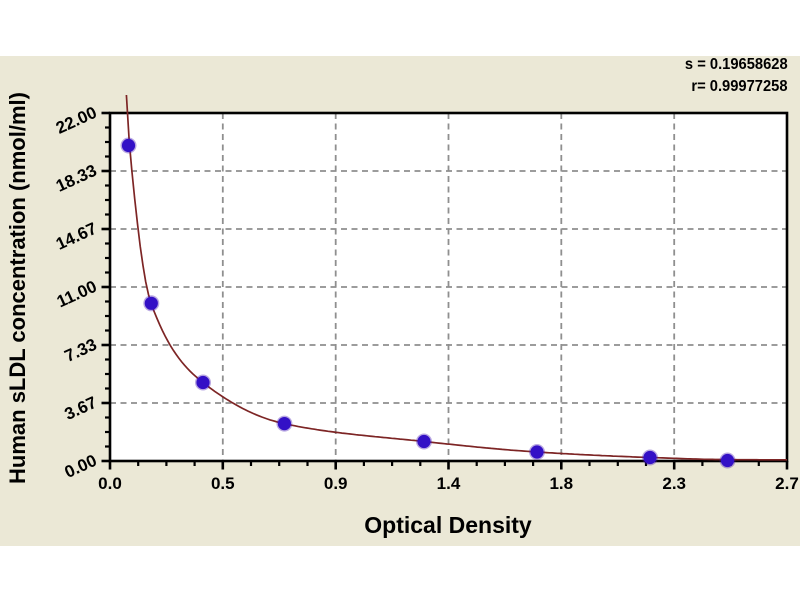 Image resolution: width=800 pixels, height=600 pixels. What do you see at coordinates (81, 350) in the screenshot?
I see `svg-text: 7.33` at bounding box center [81, 350].